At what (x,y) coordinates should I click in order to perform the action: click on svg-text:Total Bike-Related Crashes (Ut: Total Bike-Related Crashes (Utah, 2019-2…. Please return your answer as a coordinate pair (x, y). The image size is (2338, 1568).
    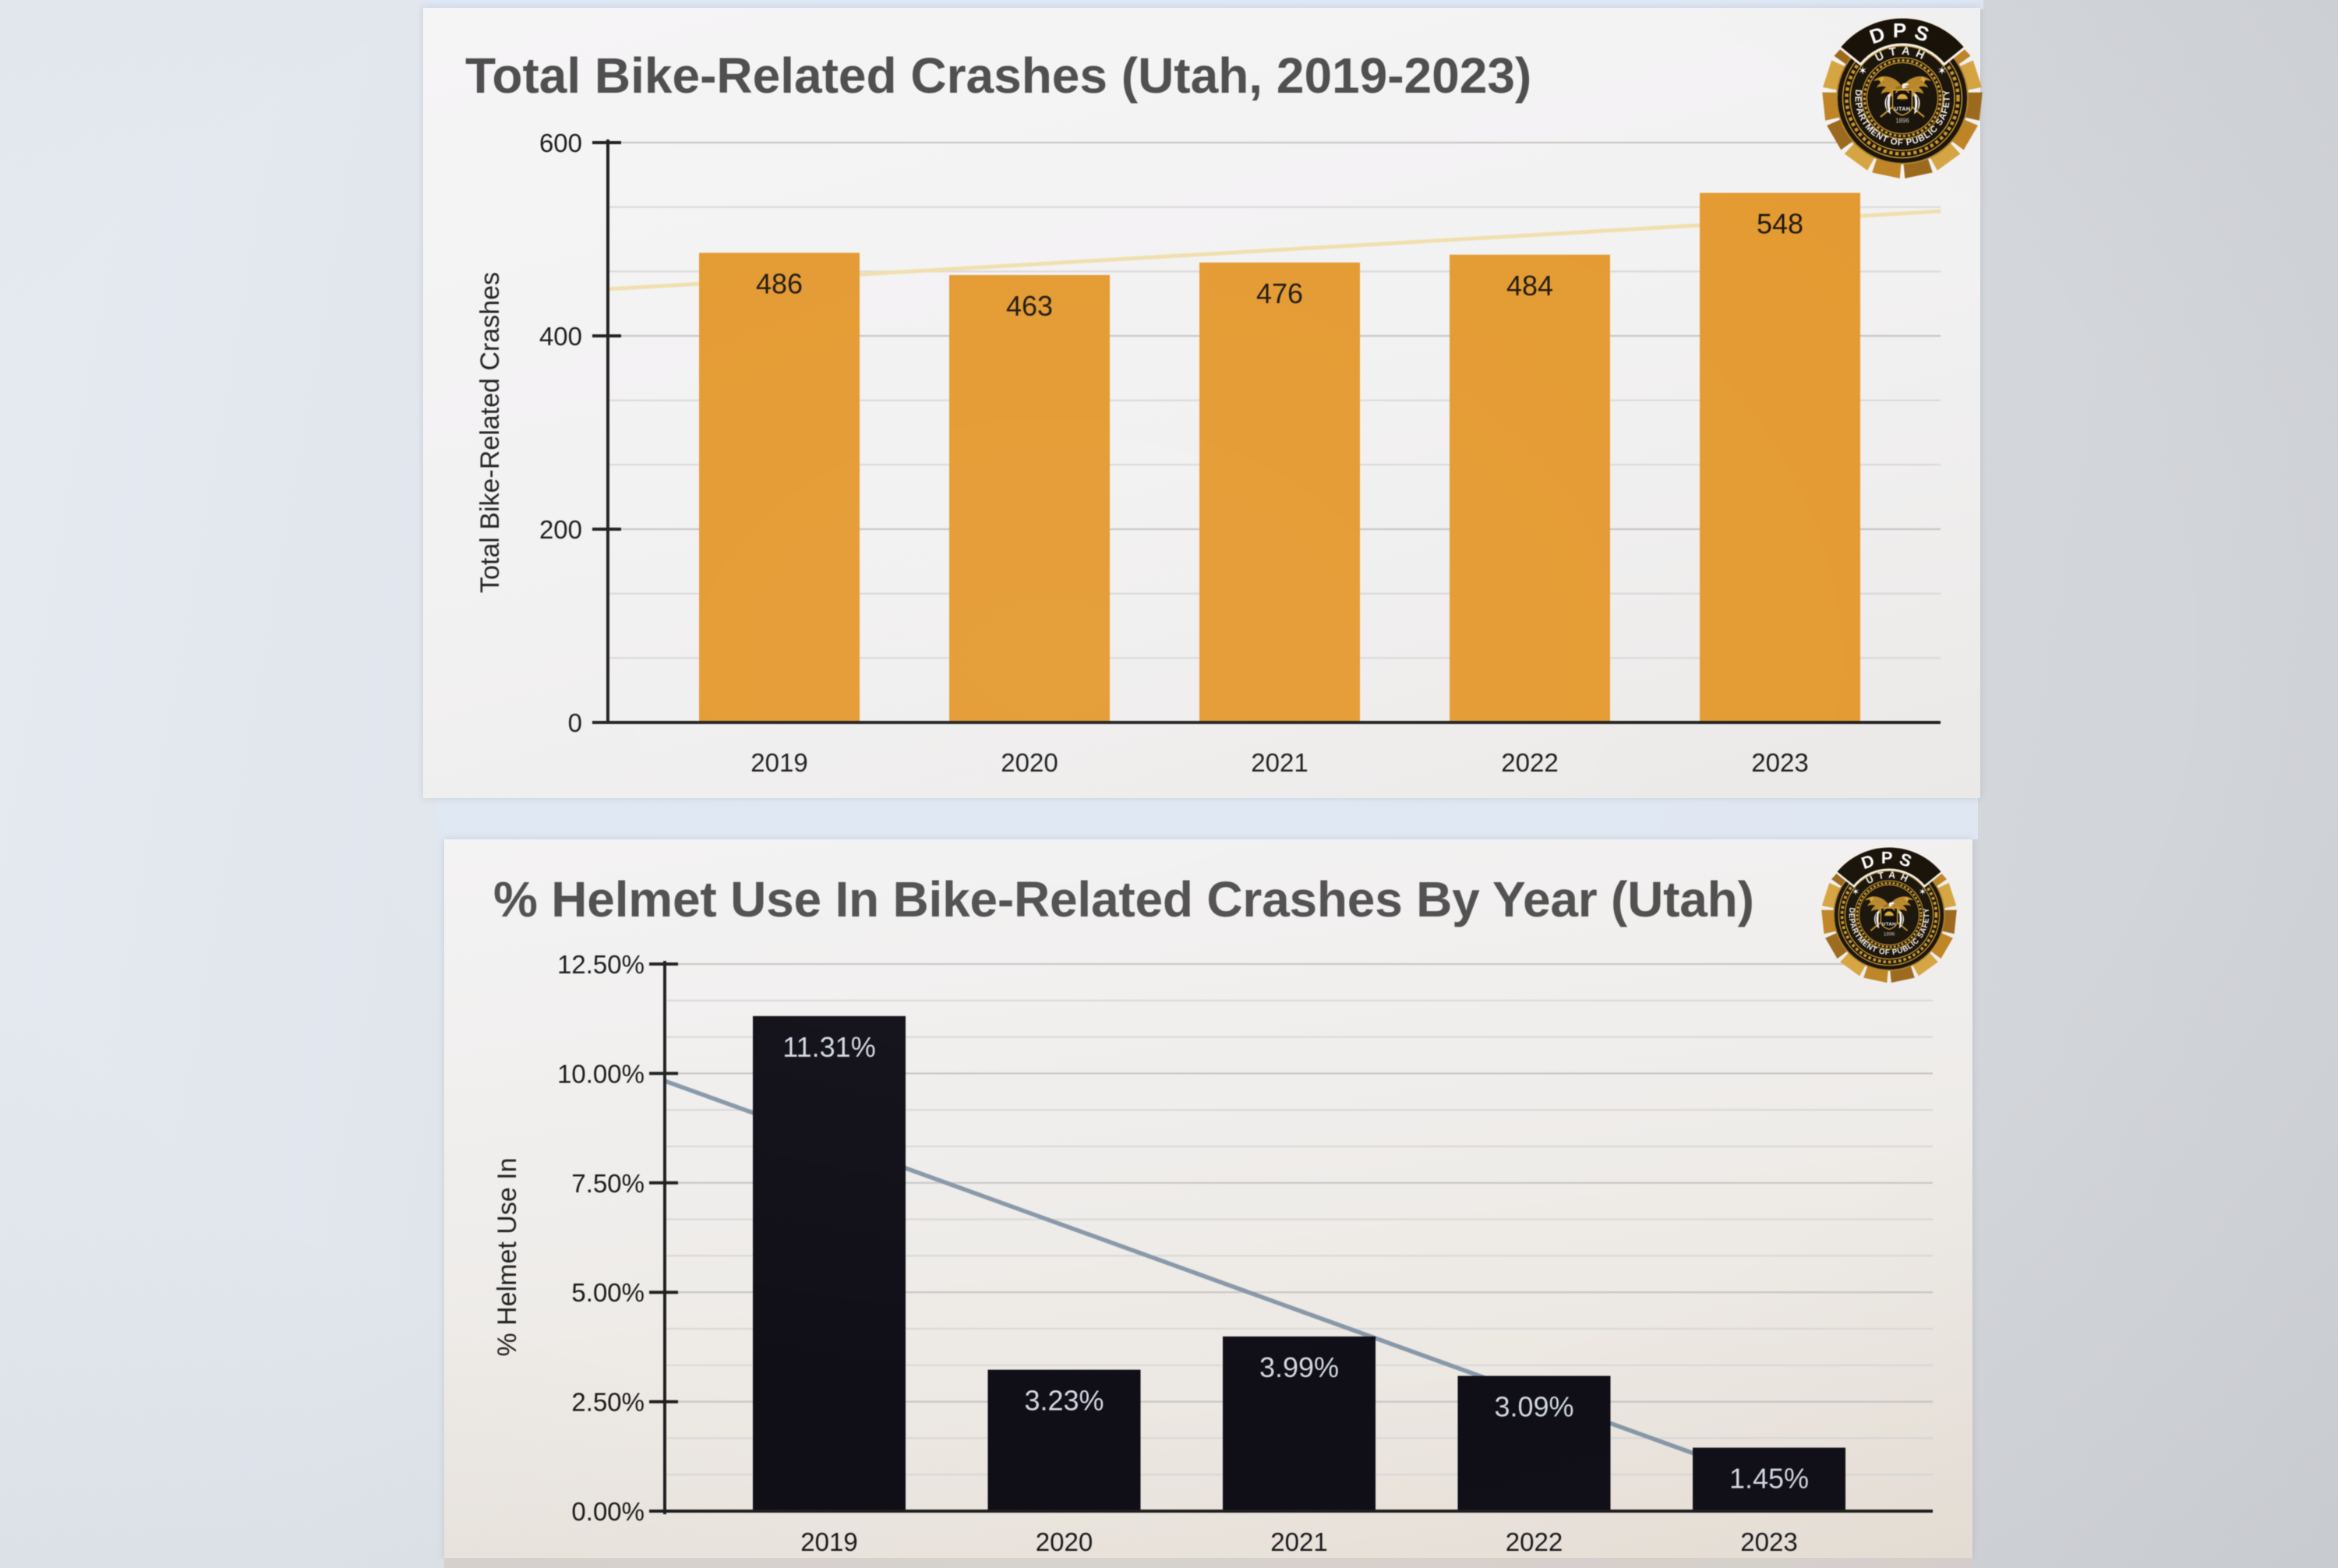
    Looking at the image, I should click on (998, 76).